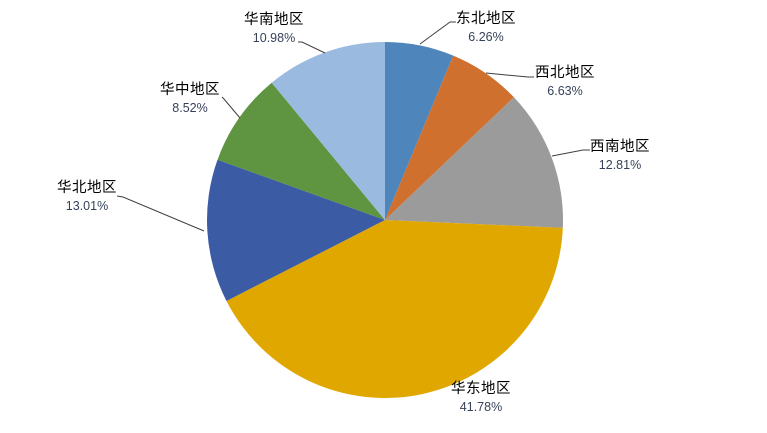  What do you see at coordinates (437, 33) in the screenshot?
I see `leader-line-northeast` at bounding box center [437, 33].